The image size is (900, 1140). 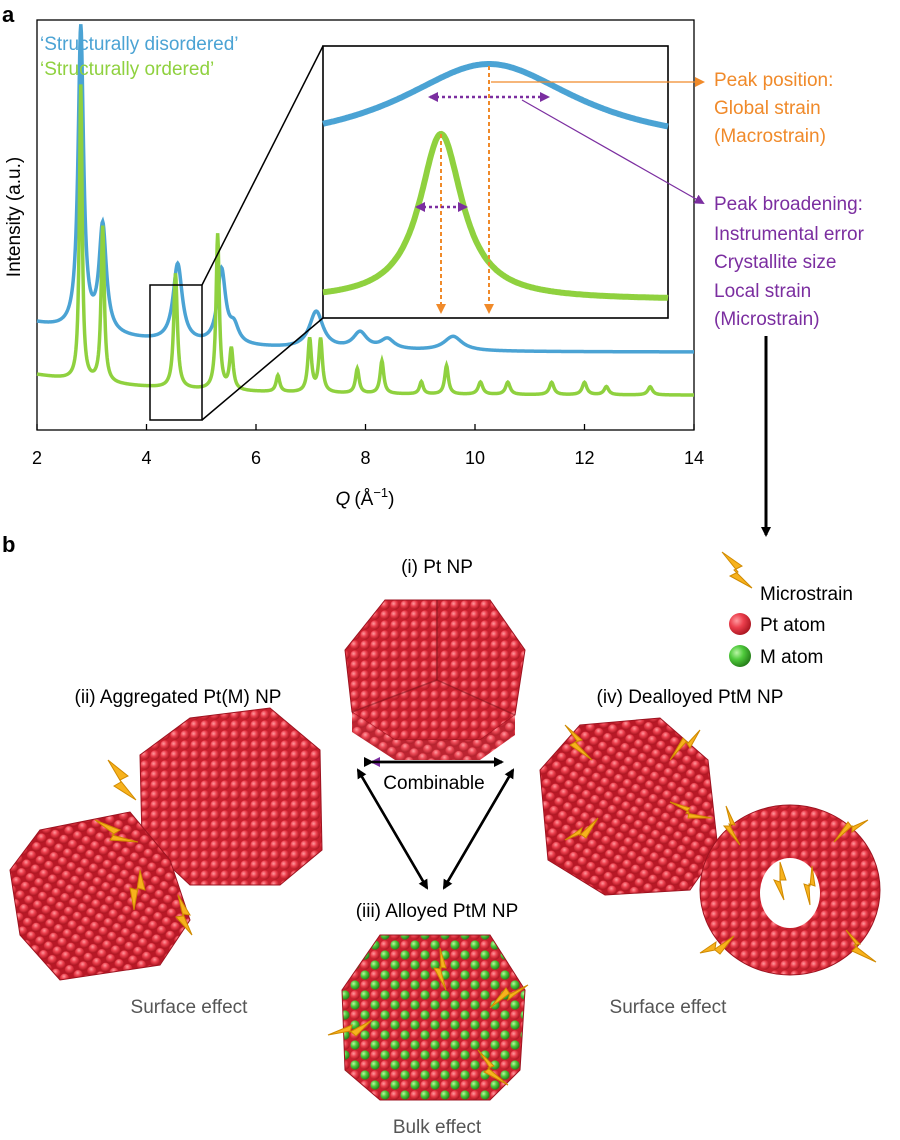 I want to click on arrow-iii-ii, so click(x=392, y=828).